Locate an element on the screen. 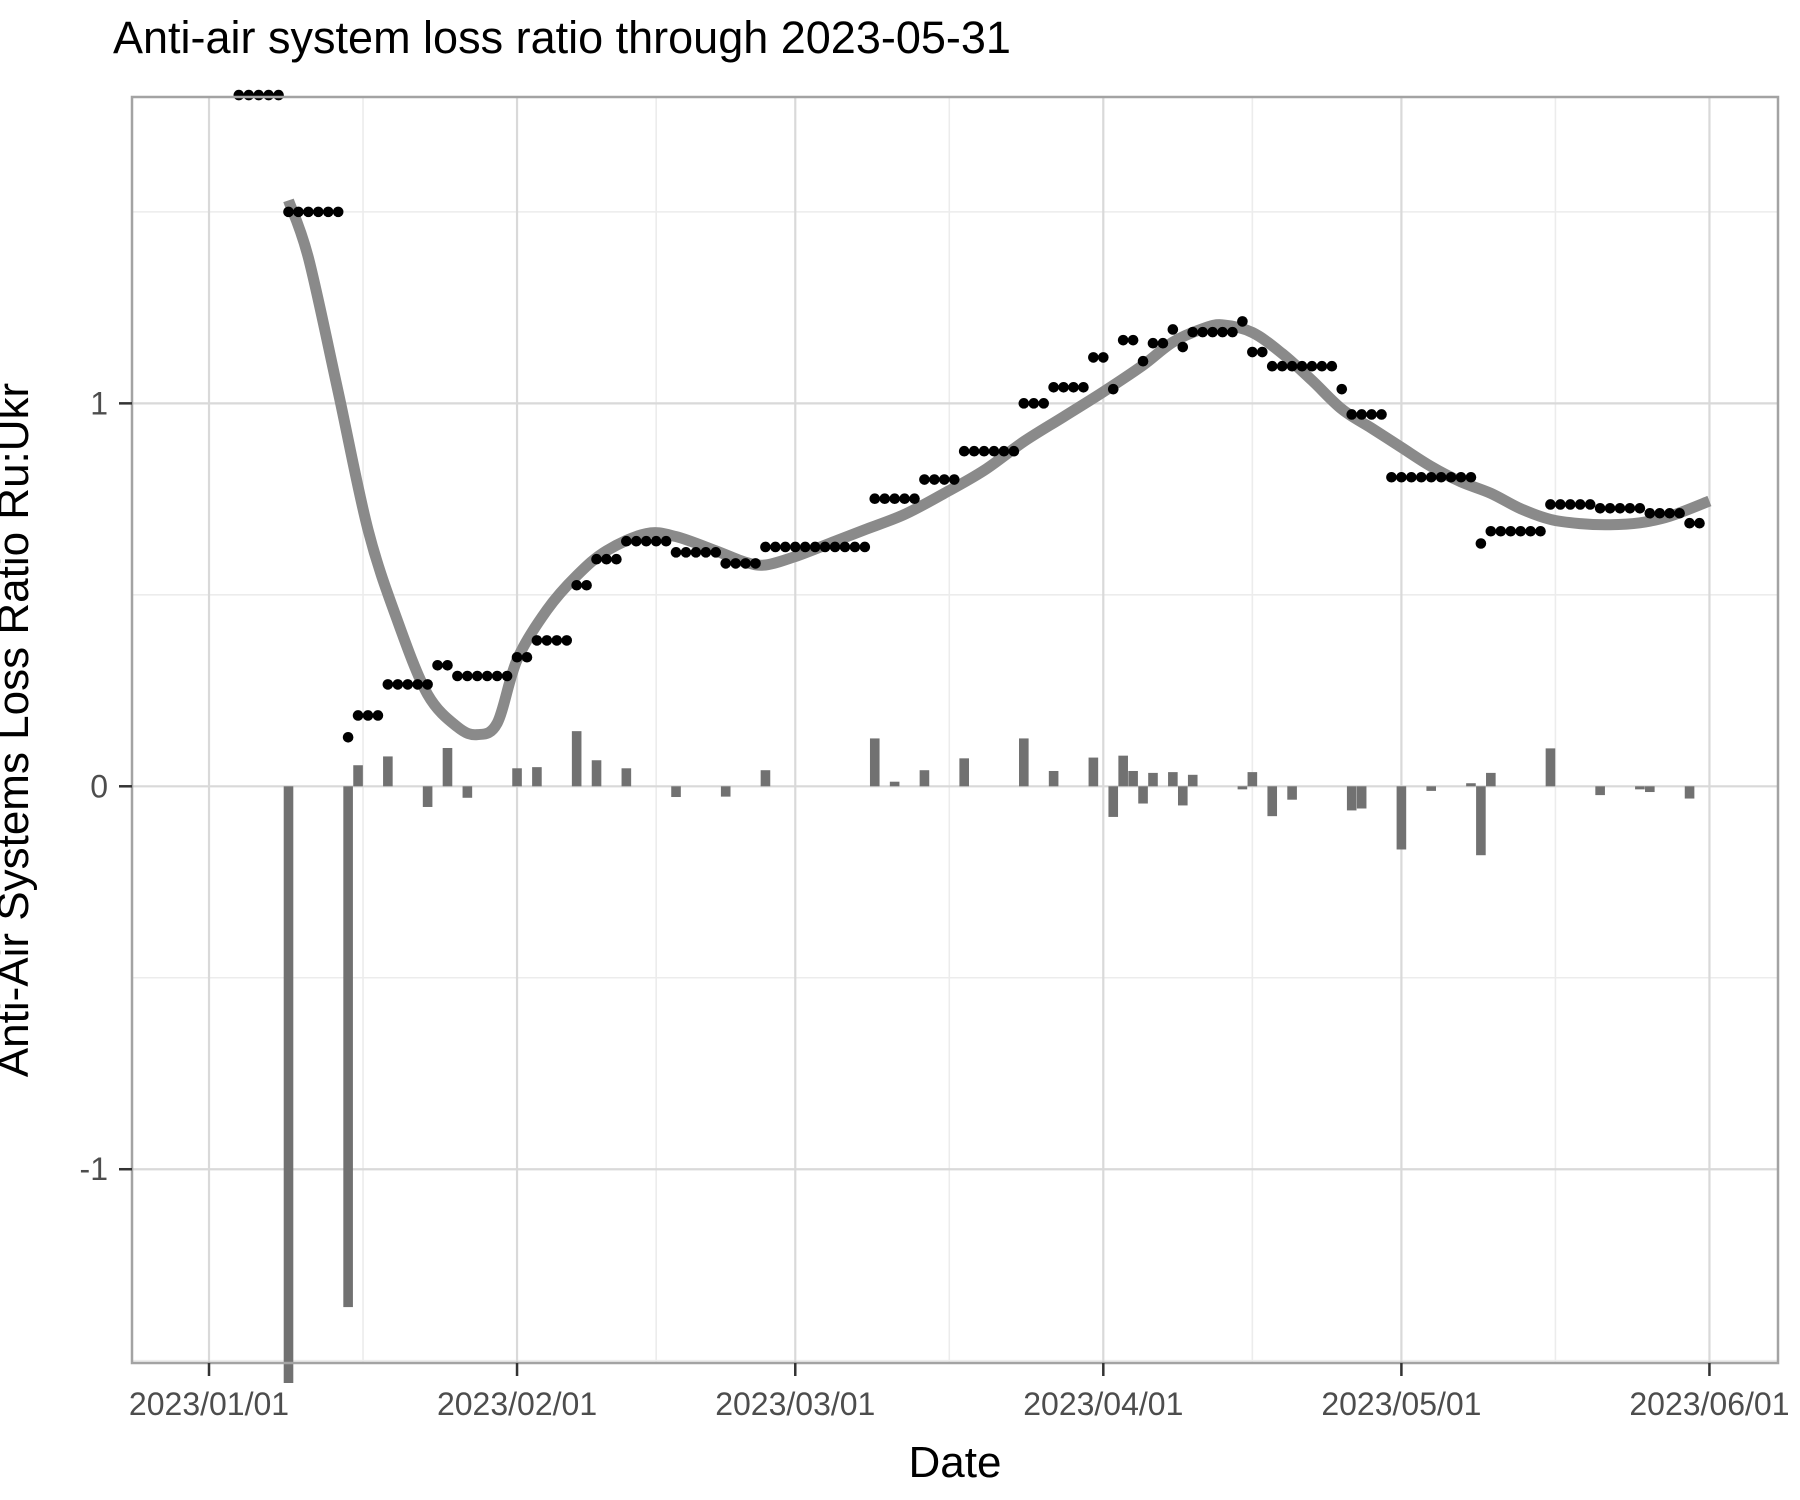  x-tick-label: 2023/02/01 is located at coordinates (517, 1404).